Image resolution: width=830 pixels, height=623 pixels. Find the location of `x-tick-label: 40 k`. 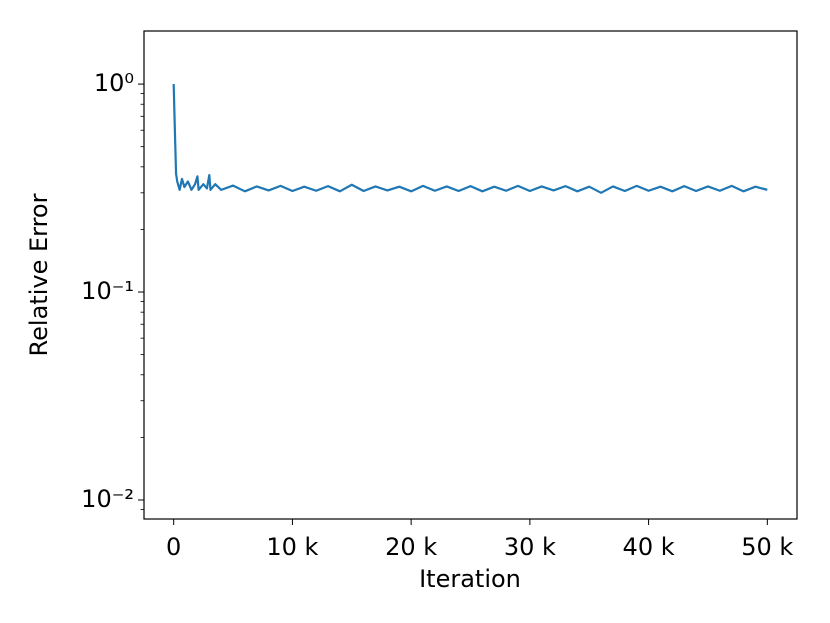

x-tick-label: 40 k is located at coordinates (649, 547).